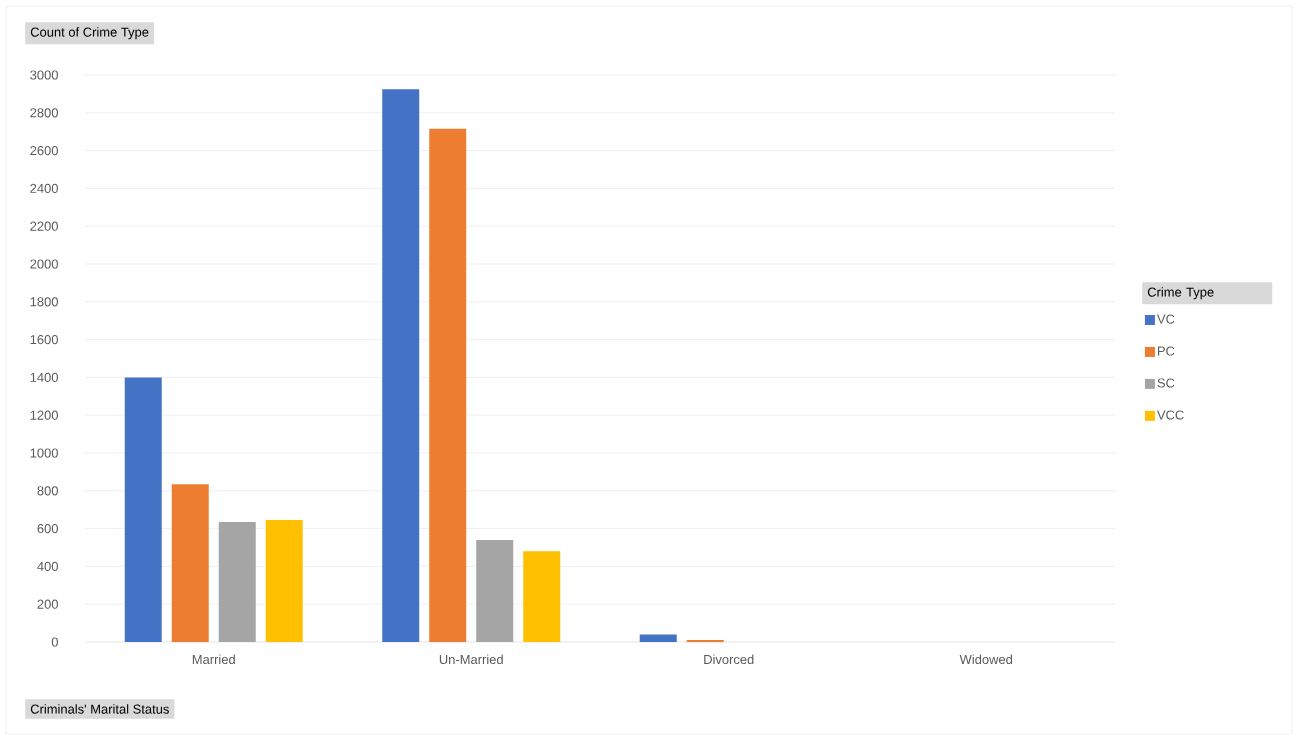  What do you see at coordinates (47, 491) in the screenshot?
I see `y-tick-label: 800` at bounding box center [47, 491].